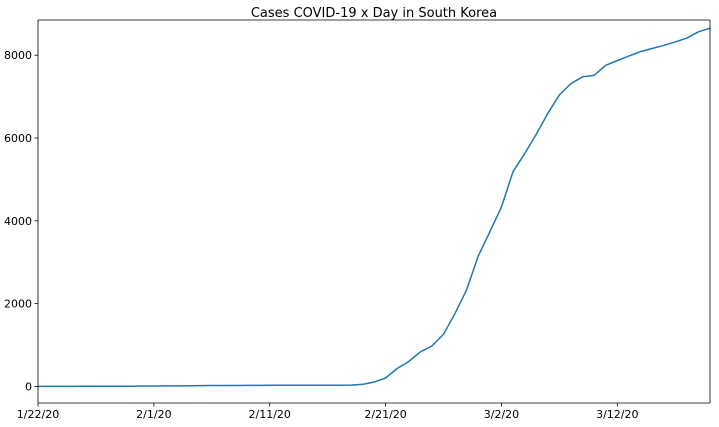 The height and width of the screenshot is (427, 719). Describe the element at coordinates (501, 414) in the screenshot. I see `x-tick-label: 3/2/20` at that location.